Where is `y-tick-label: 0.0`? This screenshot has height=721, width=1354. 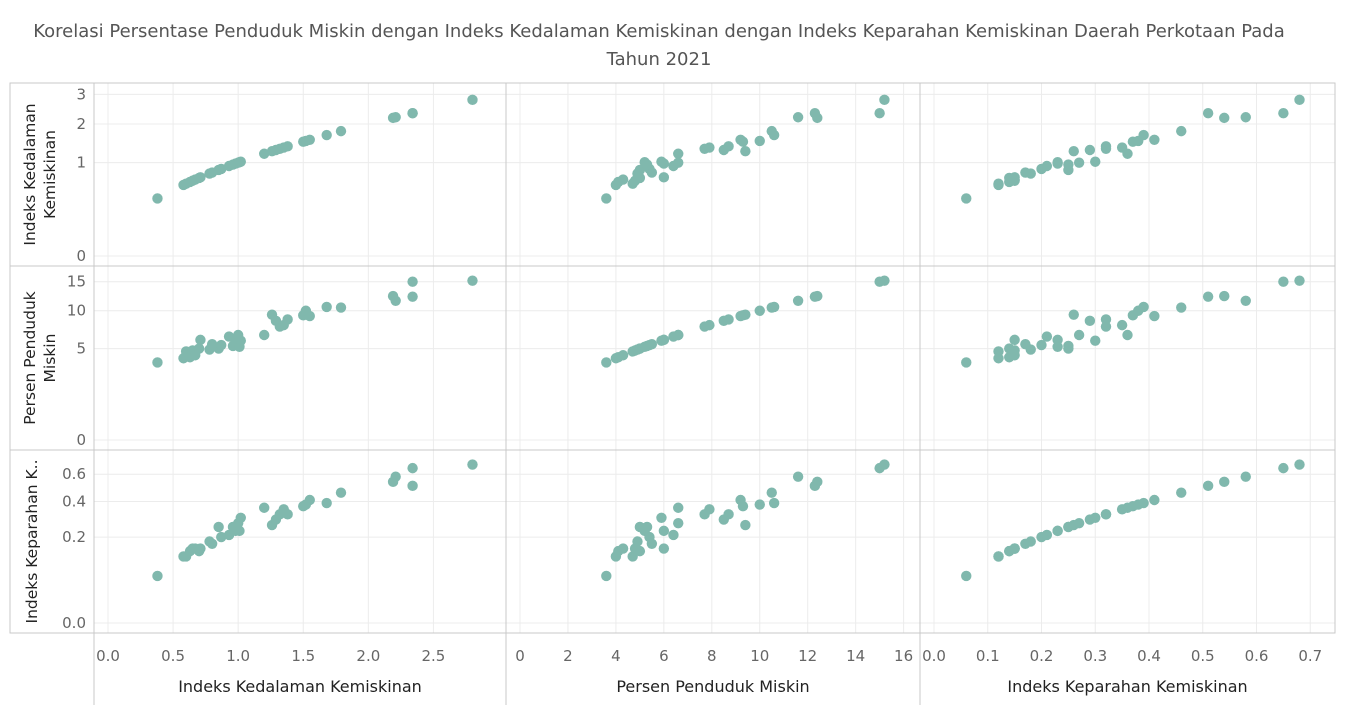
y-tick-label: 0.0 is located at coordinates (74, 623).